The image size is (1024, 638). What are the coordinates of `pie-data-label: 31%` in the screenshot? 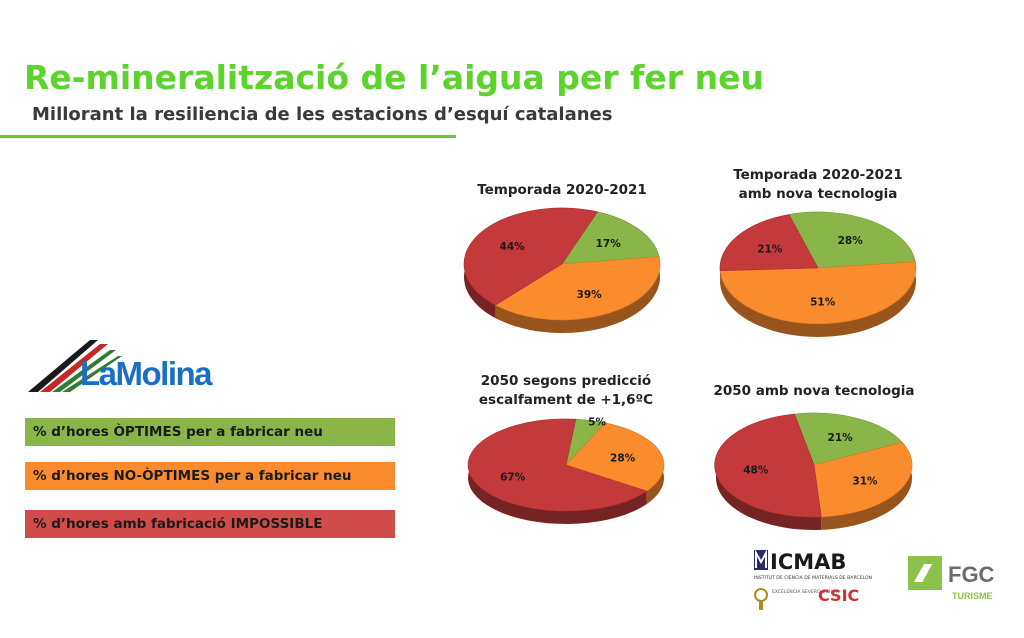 It's located at (865, 482).